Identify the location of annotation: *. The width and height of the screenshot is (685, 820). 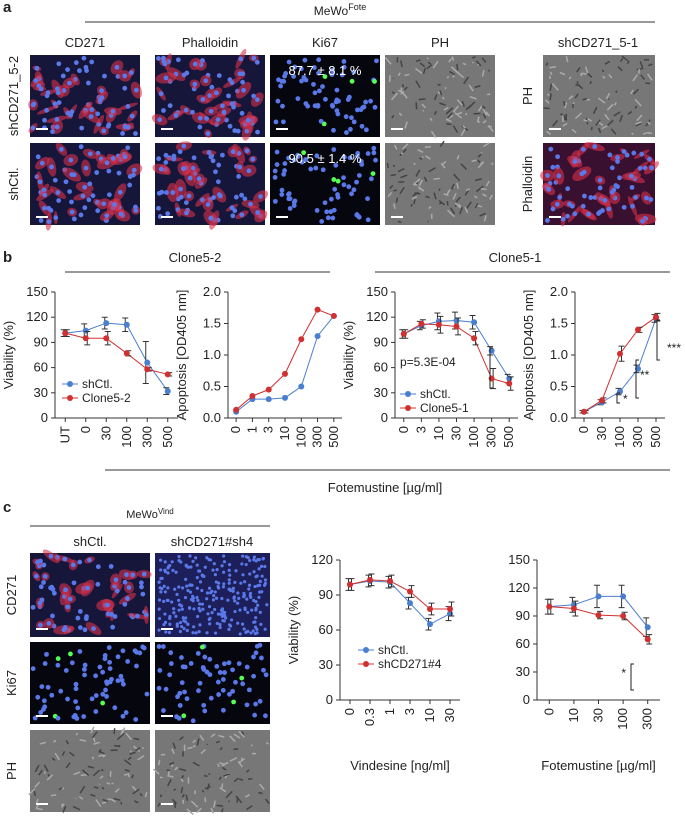
(623, 673).